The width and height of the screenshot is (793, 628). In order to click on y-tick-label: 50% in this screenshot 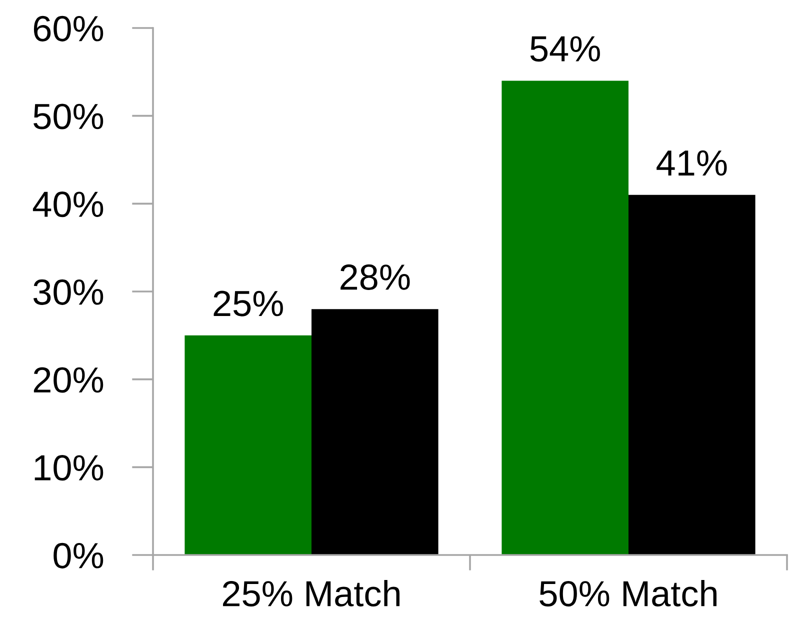, I will do `click(69, 117)`.